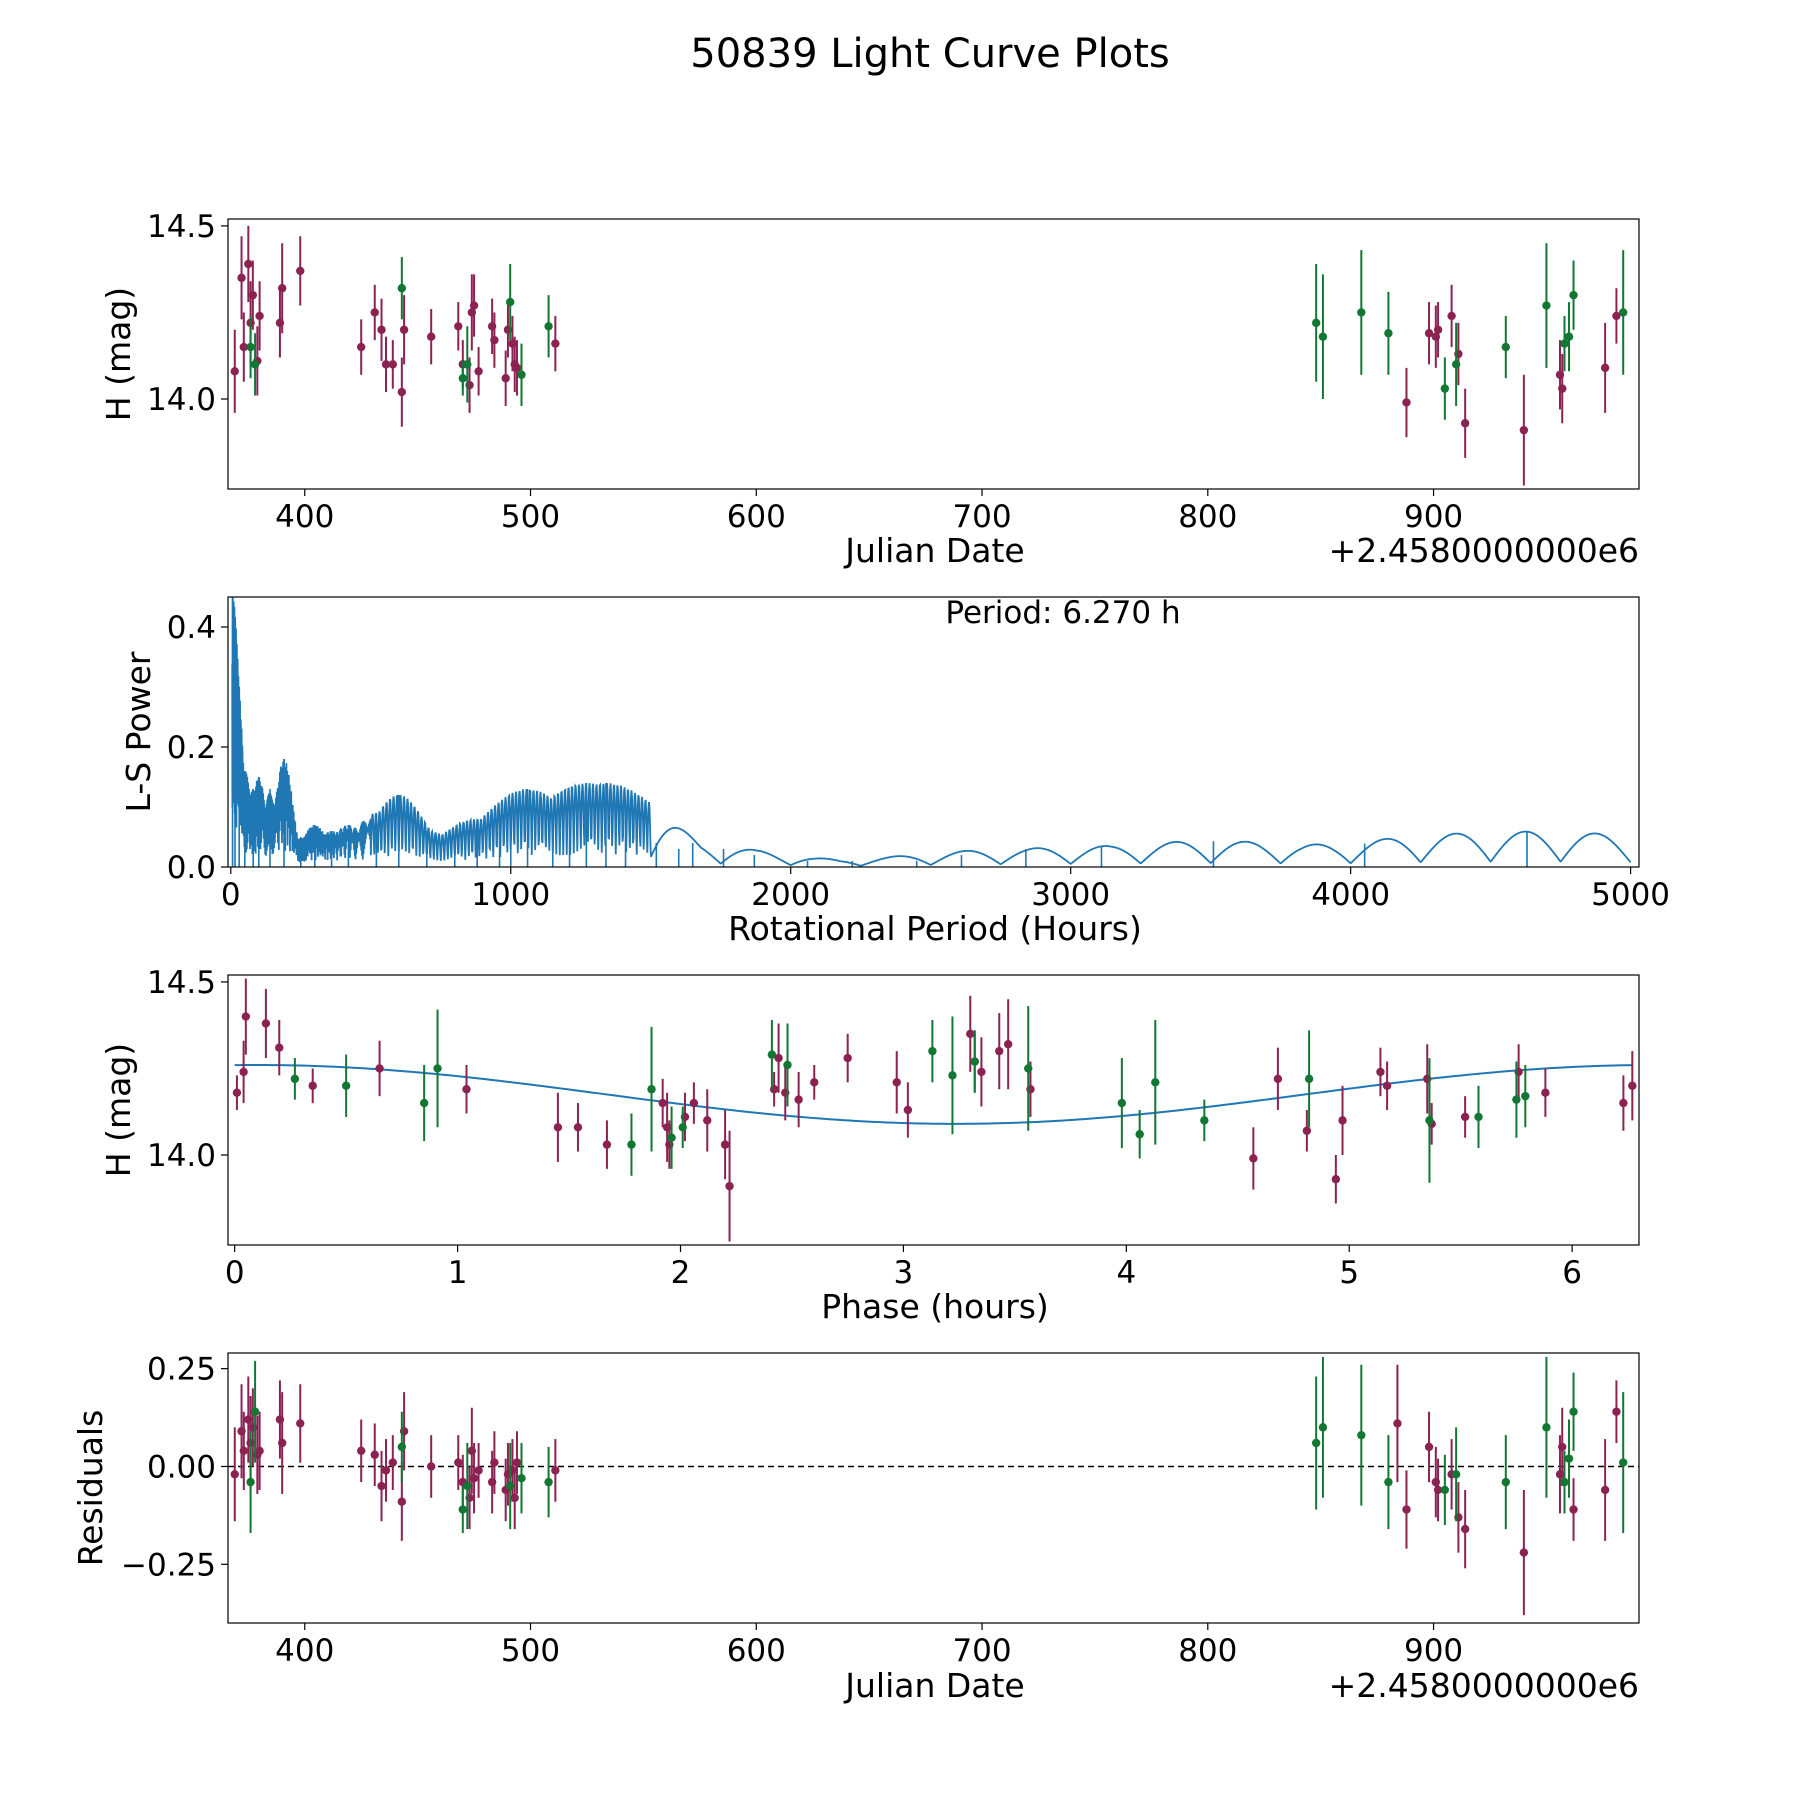 This screenshot has height=1800, width=1800. I want to click on phase-folded-xtick-label: 2, so click(681, 1273).